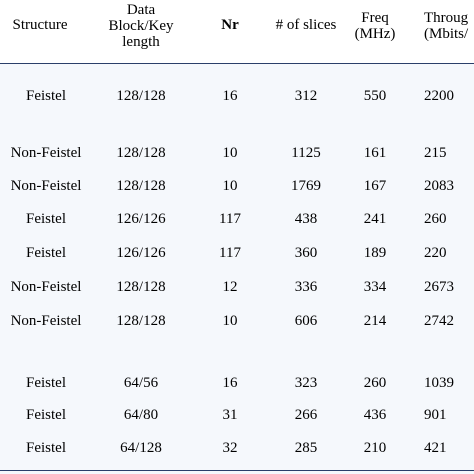  I want to click on header-structure-line-1: Structure, so click(40, 25).